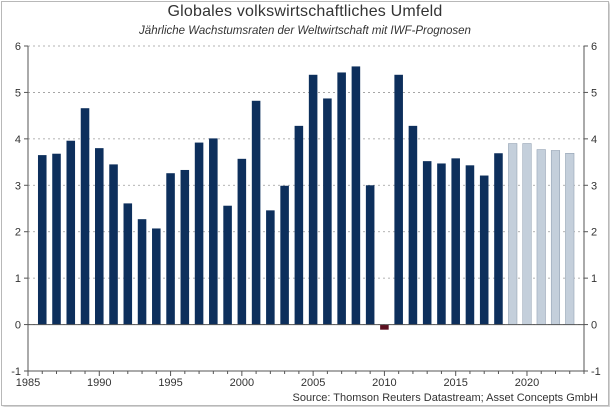 This screenshot has width=610, height=407. What do you see at coordinates (227, 265) in the screenshot?
I see `bar-1999` at bounding box center [227, 265].